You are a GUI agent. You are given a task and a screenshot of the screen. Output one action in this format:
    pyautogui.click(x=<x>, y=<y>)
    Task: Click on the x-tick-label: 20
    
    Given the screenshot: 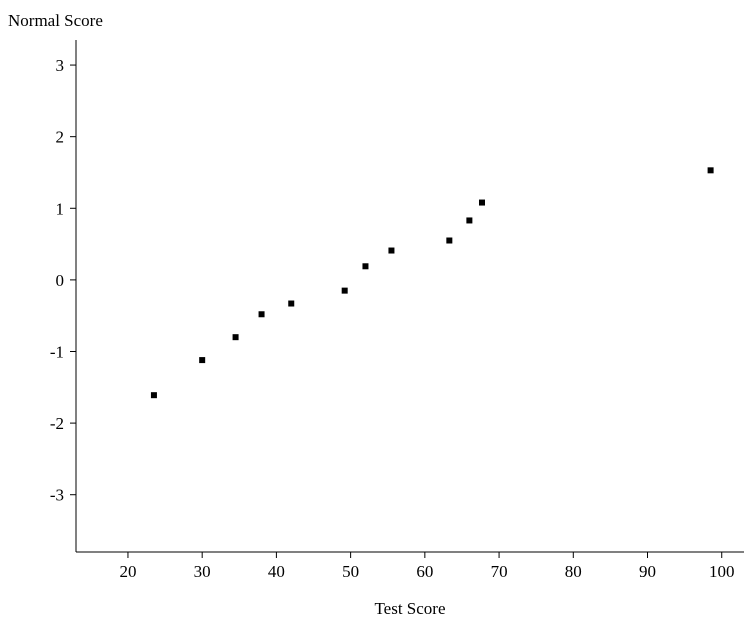 What is the action you would take?
    pyautogui.click(x=127, y=571)
    